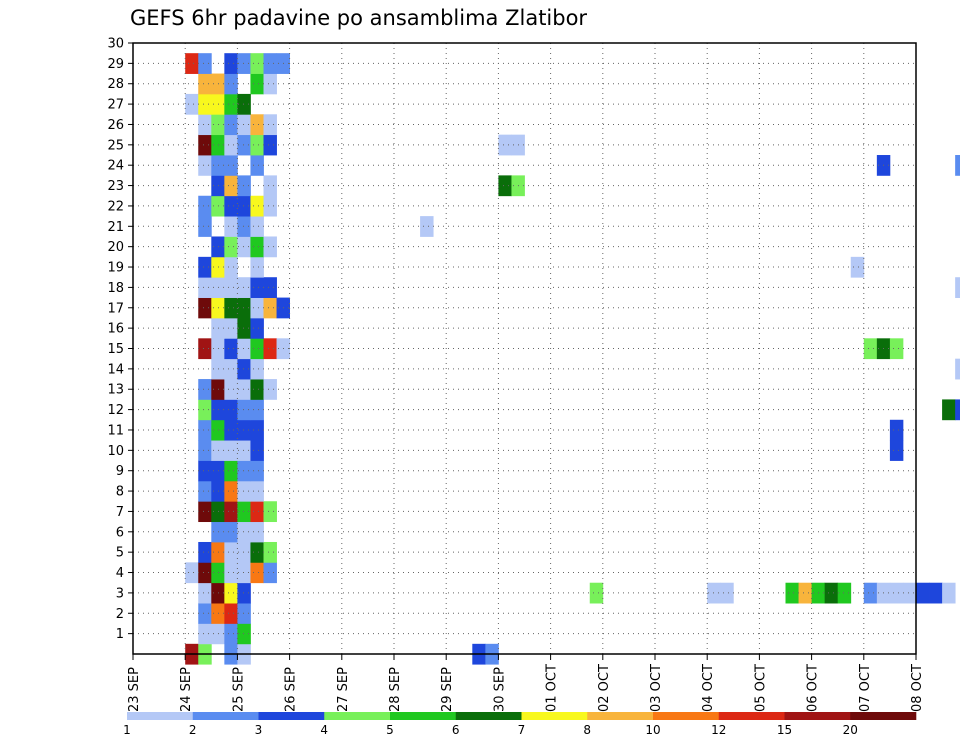 The width and height of the screenshot is (960, 742). I want to click on y-tick-label: 29, so click(115, 64).